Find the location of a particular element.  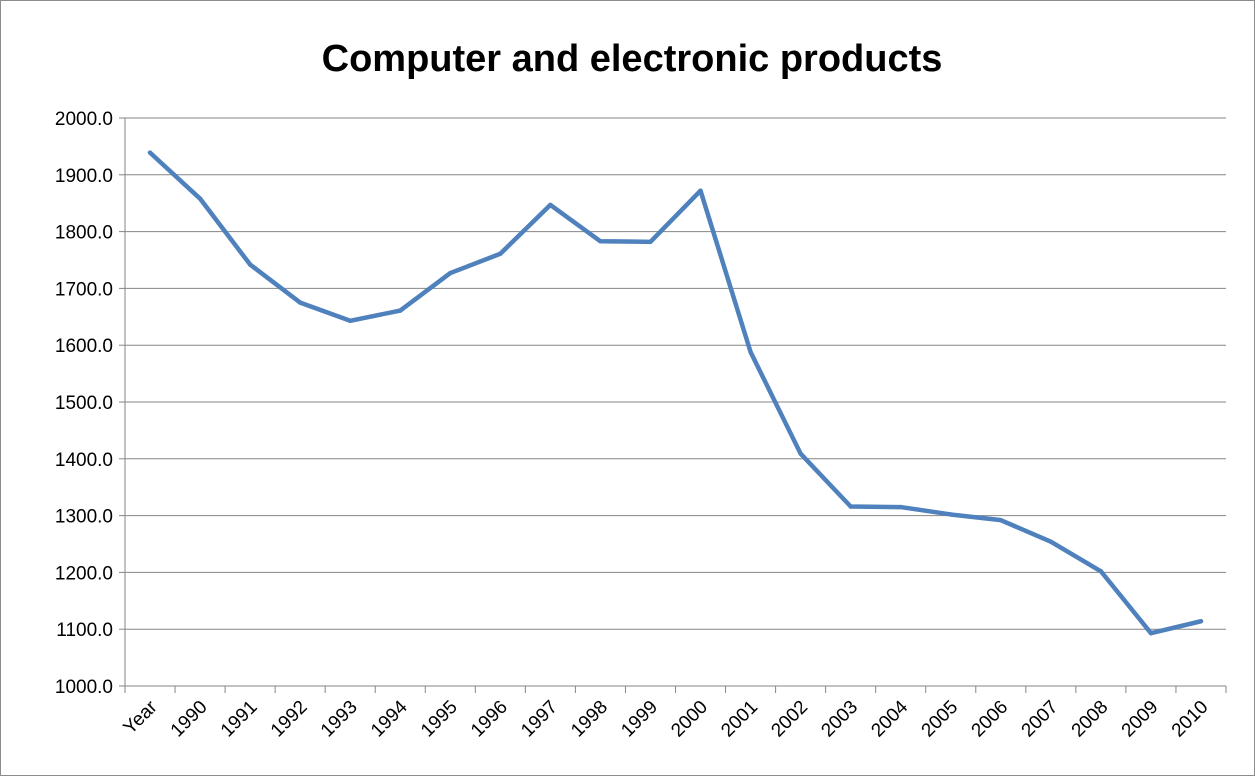

x-tick-label: 2009 is located at coordinates (1140, 719).